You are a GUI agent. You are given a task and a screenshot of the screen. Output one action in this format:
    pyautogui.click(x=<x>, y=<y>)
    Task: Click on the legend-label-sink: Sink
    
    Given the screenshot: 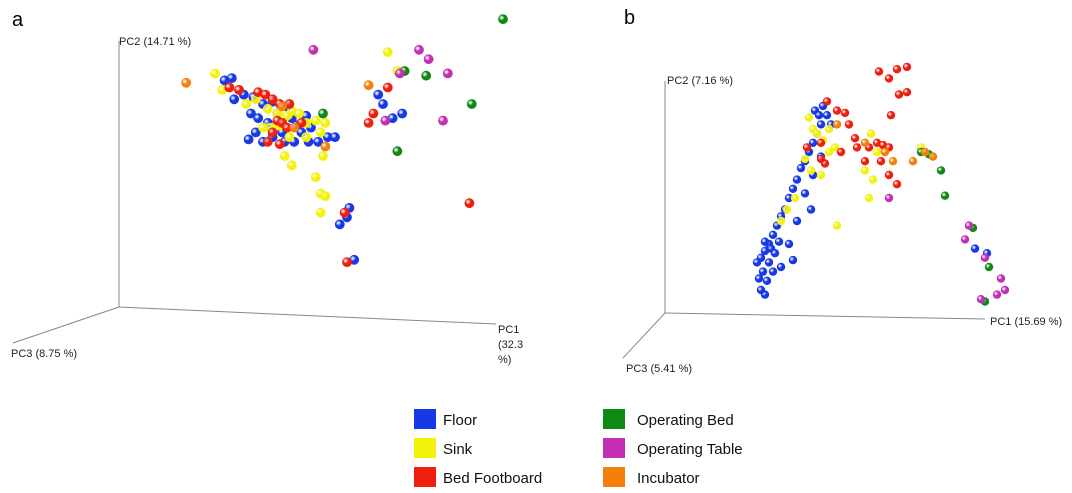 What is the action you would take?
    pyautogui.click(x=458, y=449)
    